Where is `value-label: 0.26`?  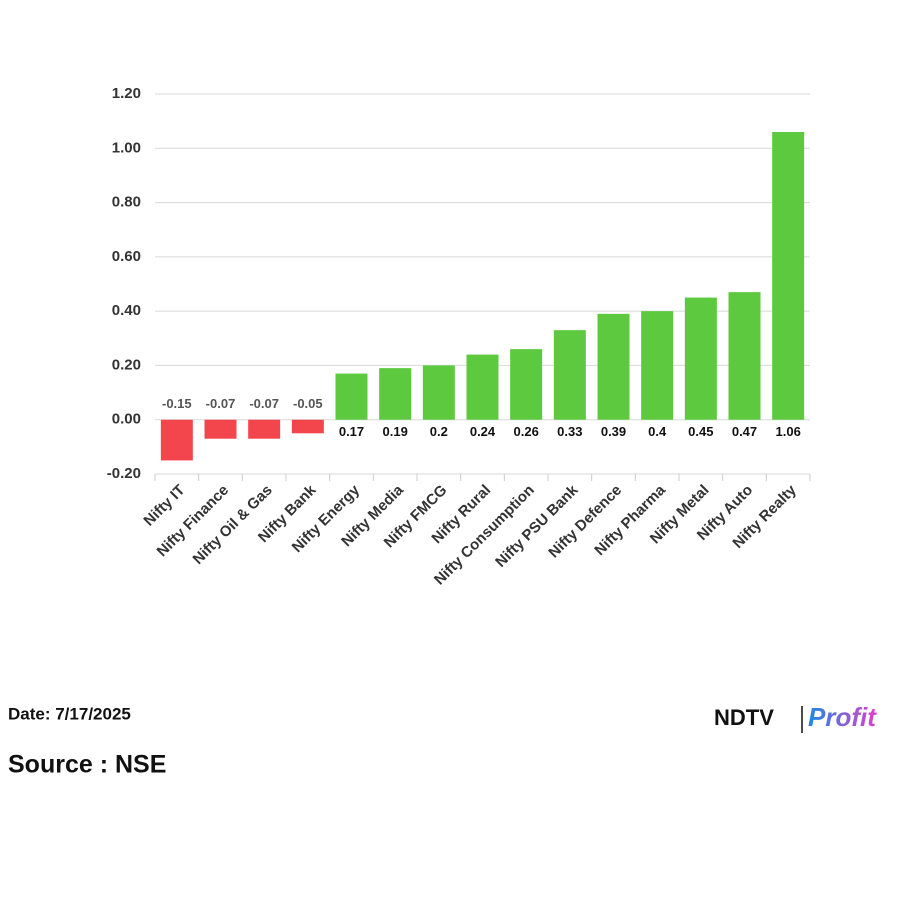
value-label: 0.26 is located at coordinates (526, 431).